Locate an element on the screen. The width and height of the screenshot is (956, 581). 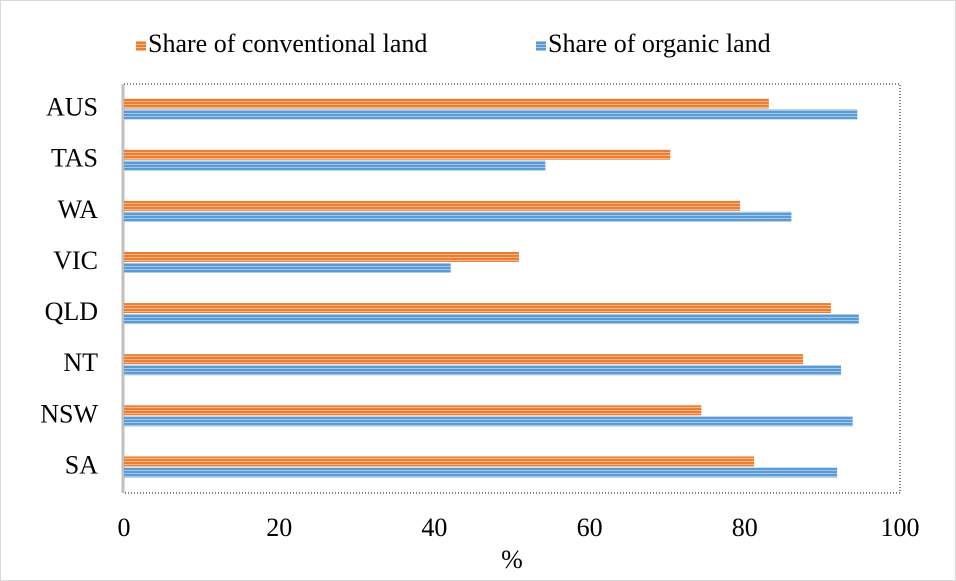
x-tick-label: 0 is located at coordinates (124, 527).